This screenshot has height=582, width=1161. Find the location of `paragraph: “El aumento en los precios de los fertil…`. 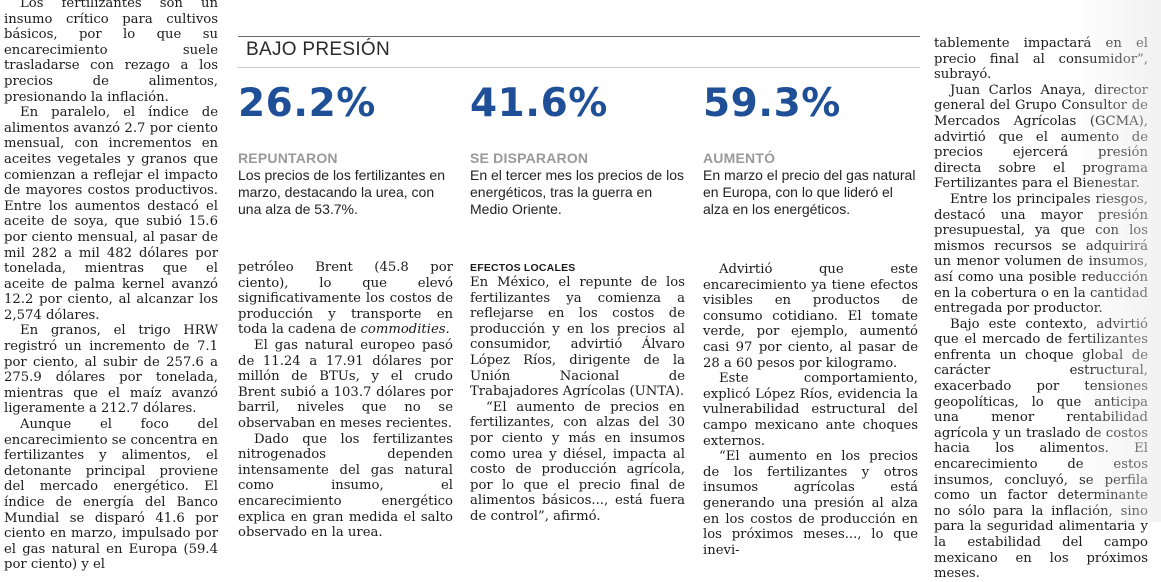

paragraph: “El aumento en los precios de los fertil… is located at coordinates (810, 503).